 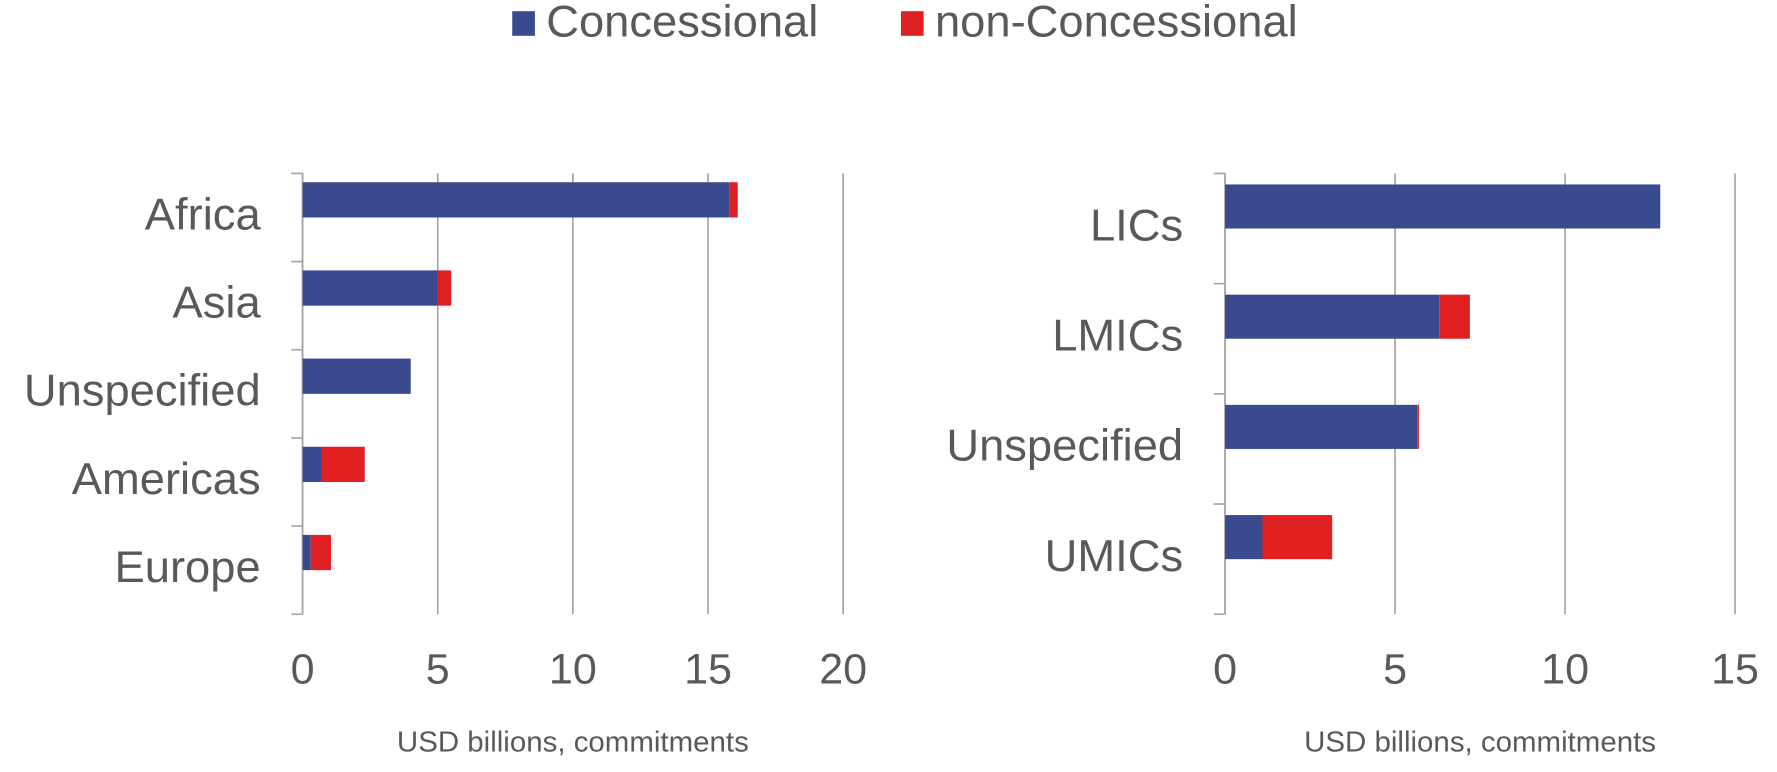 What do you see at coordinates (188, 566) in the screenshot?
I see `y-tick-label: Europe` at bounding box center [188, 566].